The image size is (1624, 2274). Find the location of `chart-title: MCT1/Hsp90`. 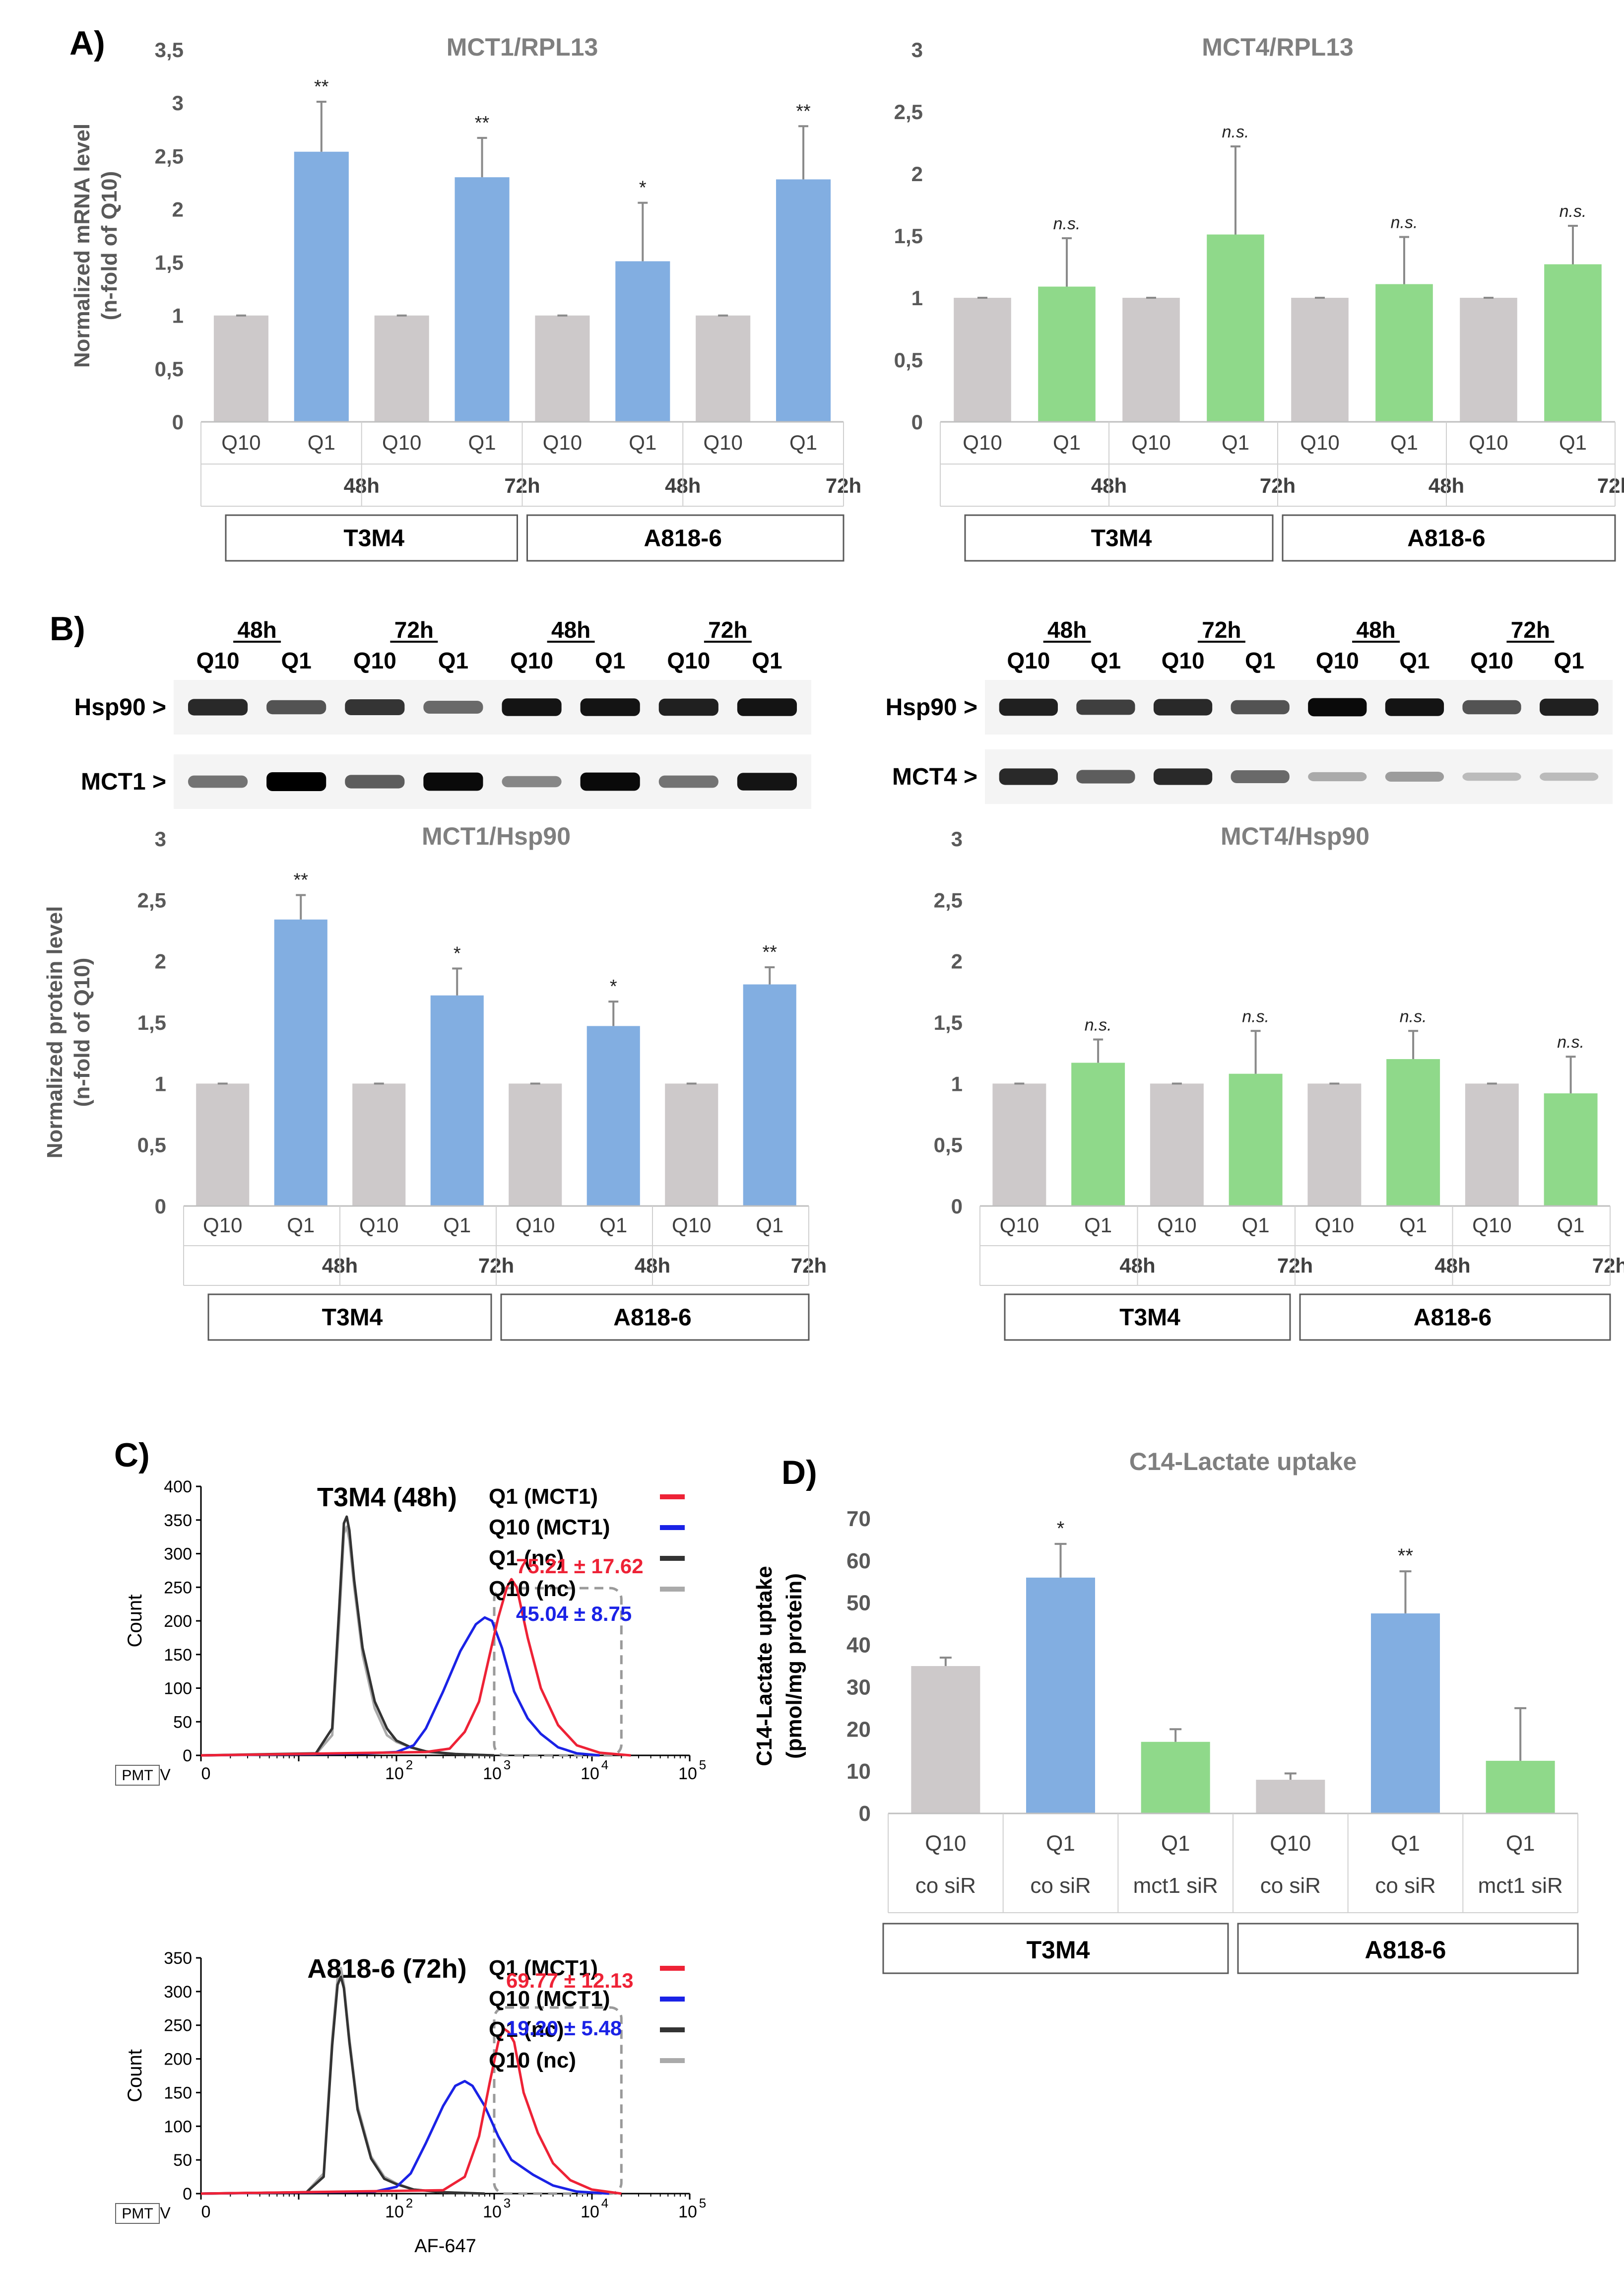

chart-title: MCT1/Hsp90 is located at coordinates (496, 836).